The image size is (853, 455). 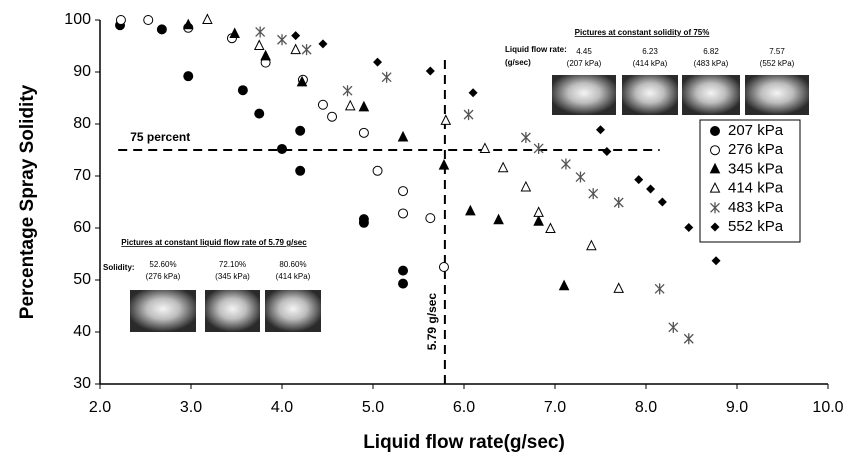 What do you see at coordinates (756, 168) in the screenshot?
I see `legend-label: 345 kPa` at bounding box center [756, 168].